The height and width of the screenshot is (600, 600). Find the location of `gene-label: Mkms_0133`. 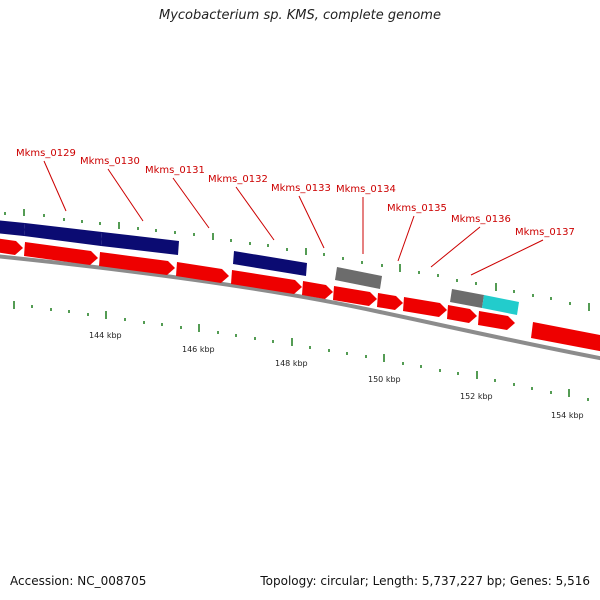

gene-label: Mkms_0133 is located at coordinates (301, 188).